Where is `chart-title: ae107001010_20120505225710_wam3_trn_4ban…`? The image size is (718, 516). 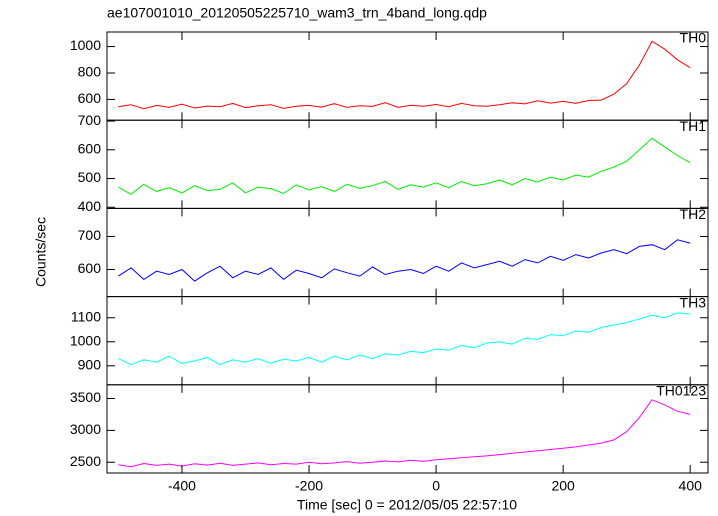
chart-title: ae107001010_20120505225710_wam3_trn_4ban… is located at coordinates (297, 13).